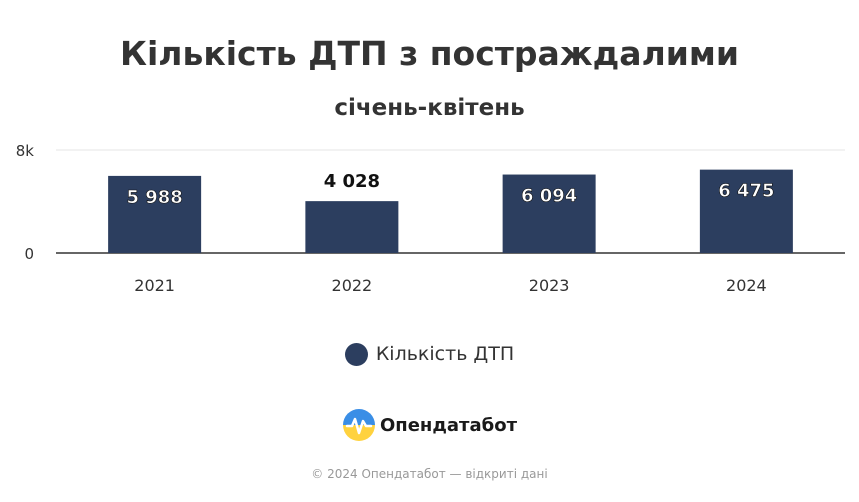 This screenshot has width=859, height=502. What do you see at coordinates (352, 285) in the screenshot?
I see `x-tick-label: 2022` at bounding box center [352, 285].